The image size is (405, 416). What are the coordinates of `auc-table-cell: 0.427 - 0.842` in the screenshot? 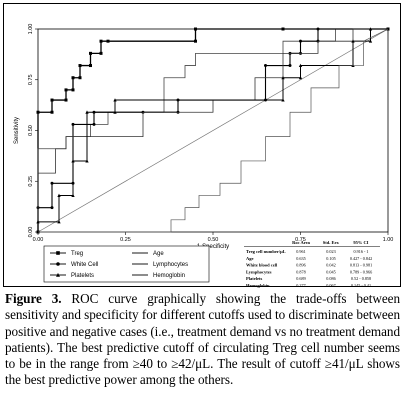 It's located at (361, 258).